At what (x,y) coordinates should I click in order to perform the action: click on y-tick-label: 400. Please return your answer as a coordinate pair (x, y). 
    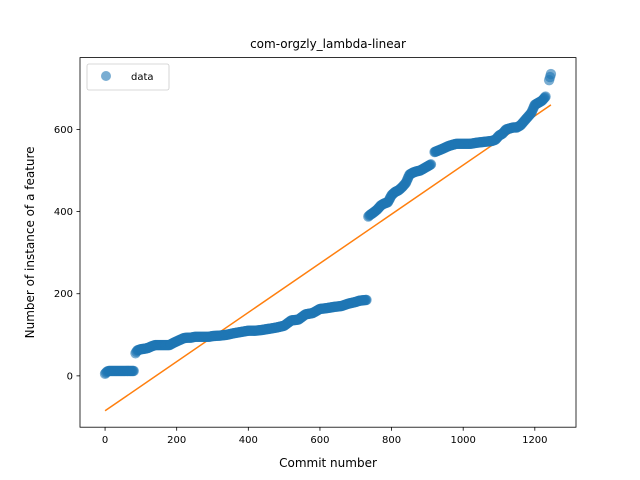
    Looking at the image, I should click on (63, 212).